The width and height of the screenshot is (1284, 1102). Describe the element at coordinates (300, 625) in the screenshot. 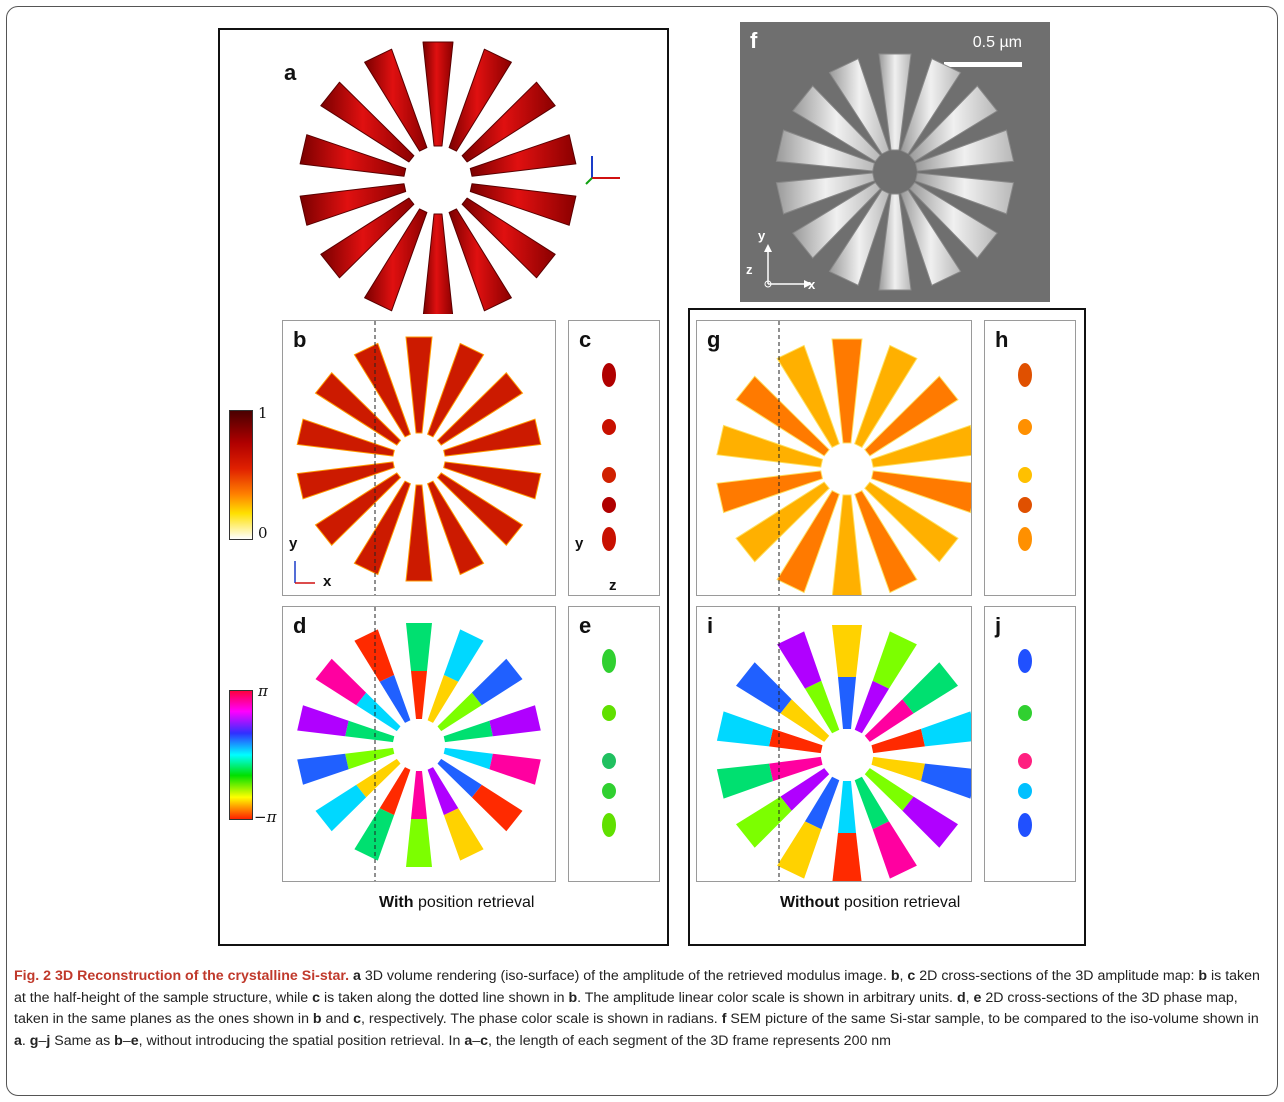

I see `panel-label-d: d` at that location.